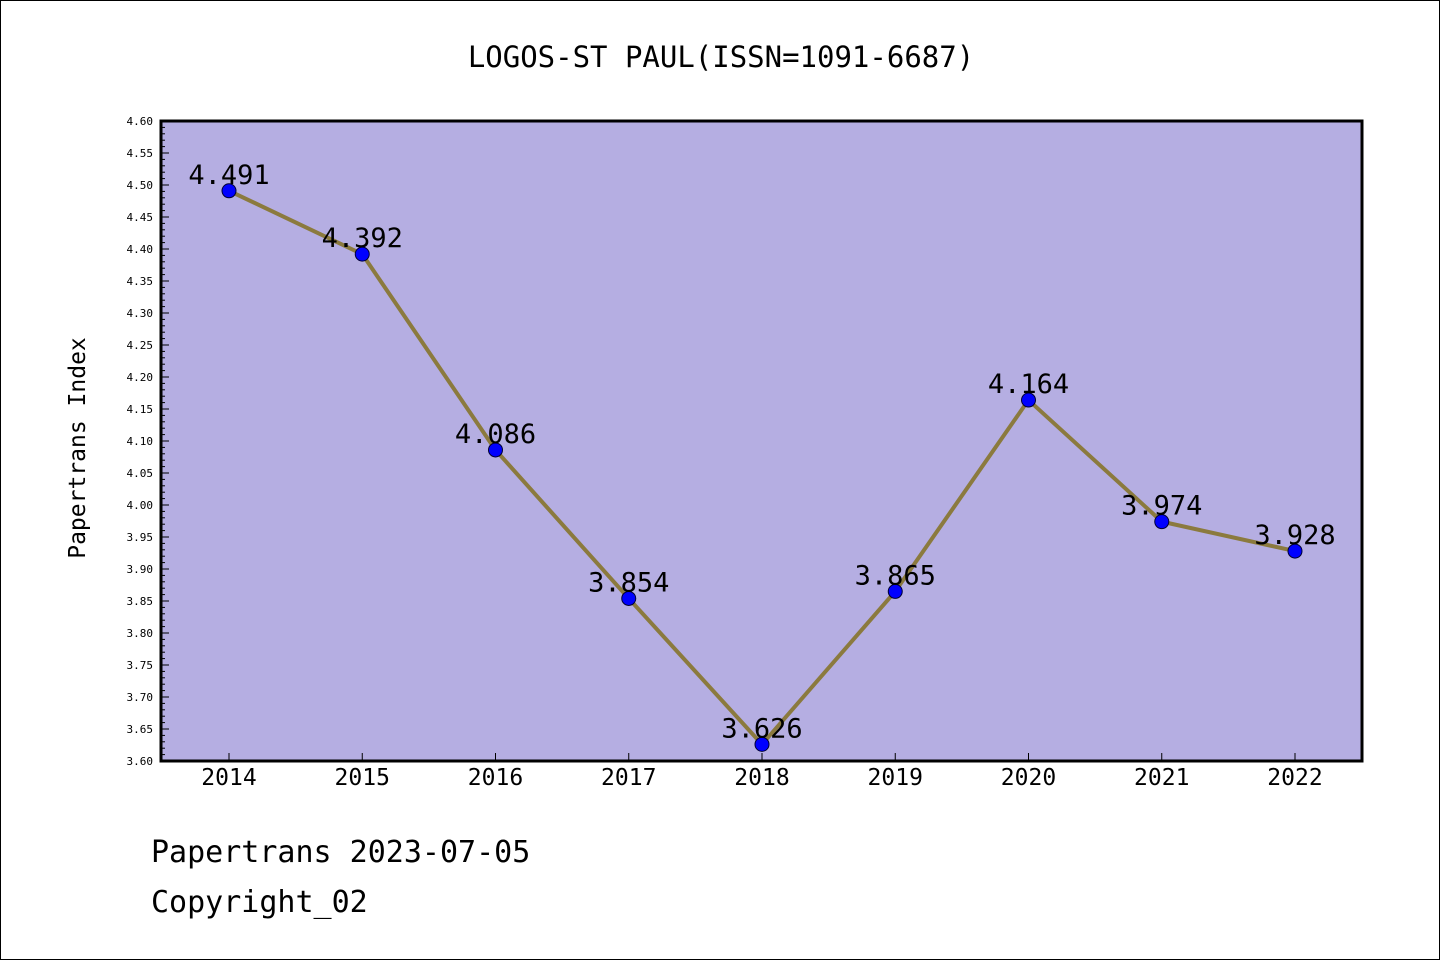  What do you see at coordinates (495, 778) in the screenshot?
I see `x-tick-label: 2016` at bounding box center [495, 778].